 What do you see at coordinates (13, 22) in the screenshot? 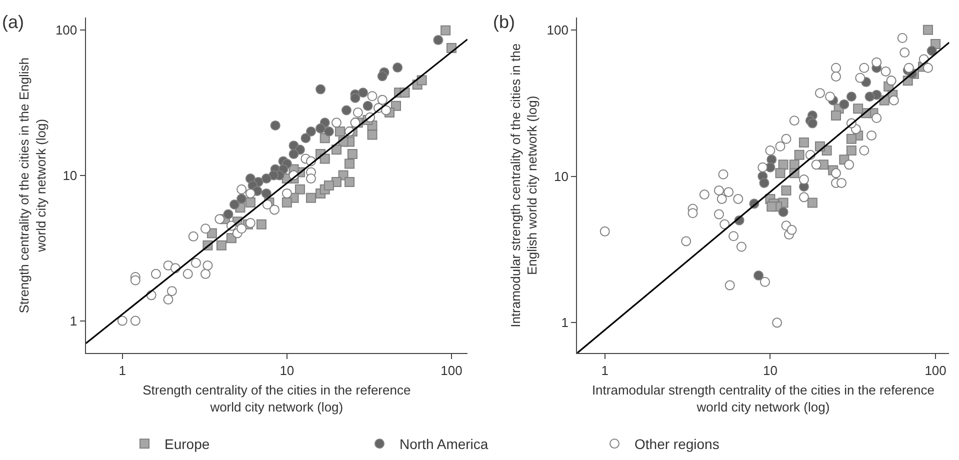
I see `text: (a)` at bounding box center [13, 22].